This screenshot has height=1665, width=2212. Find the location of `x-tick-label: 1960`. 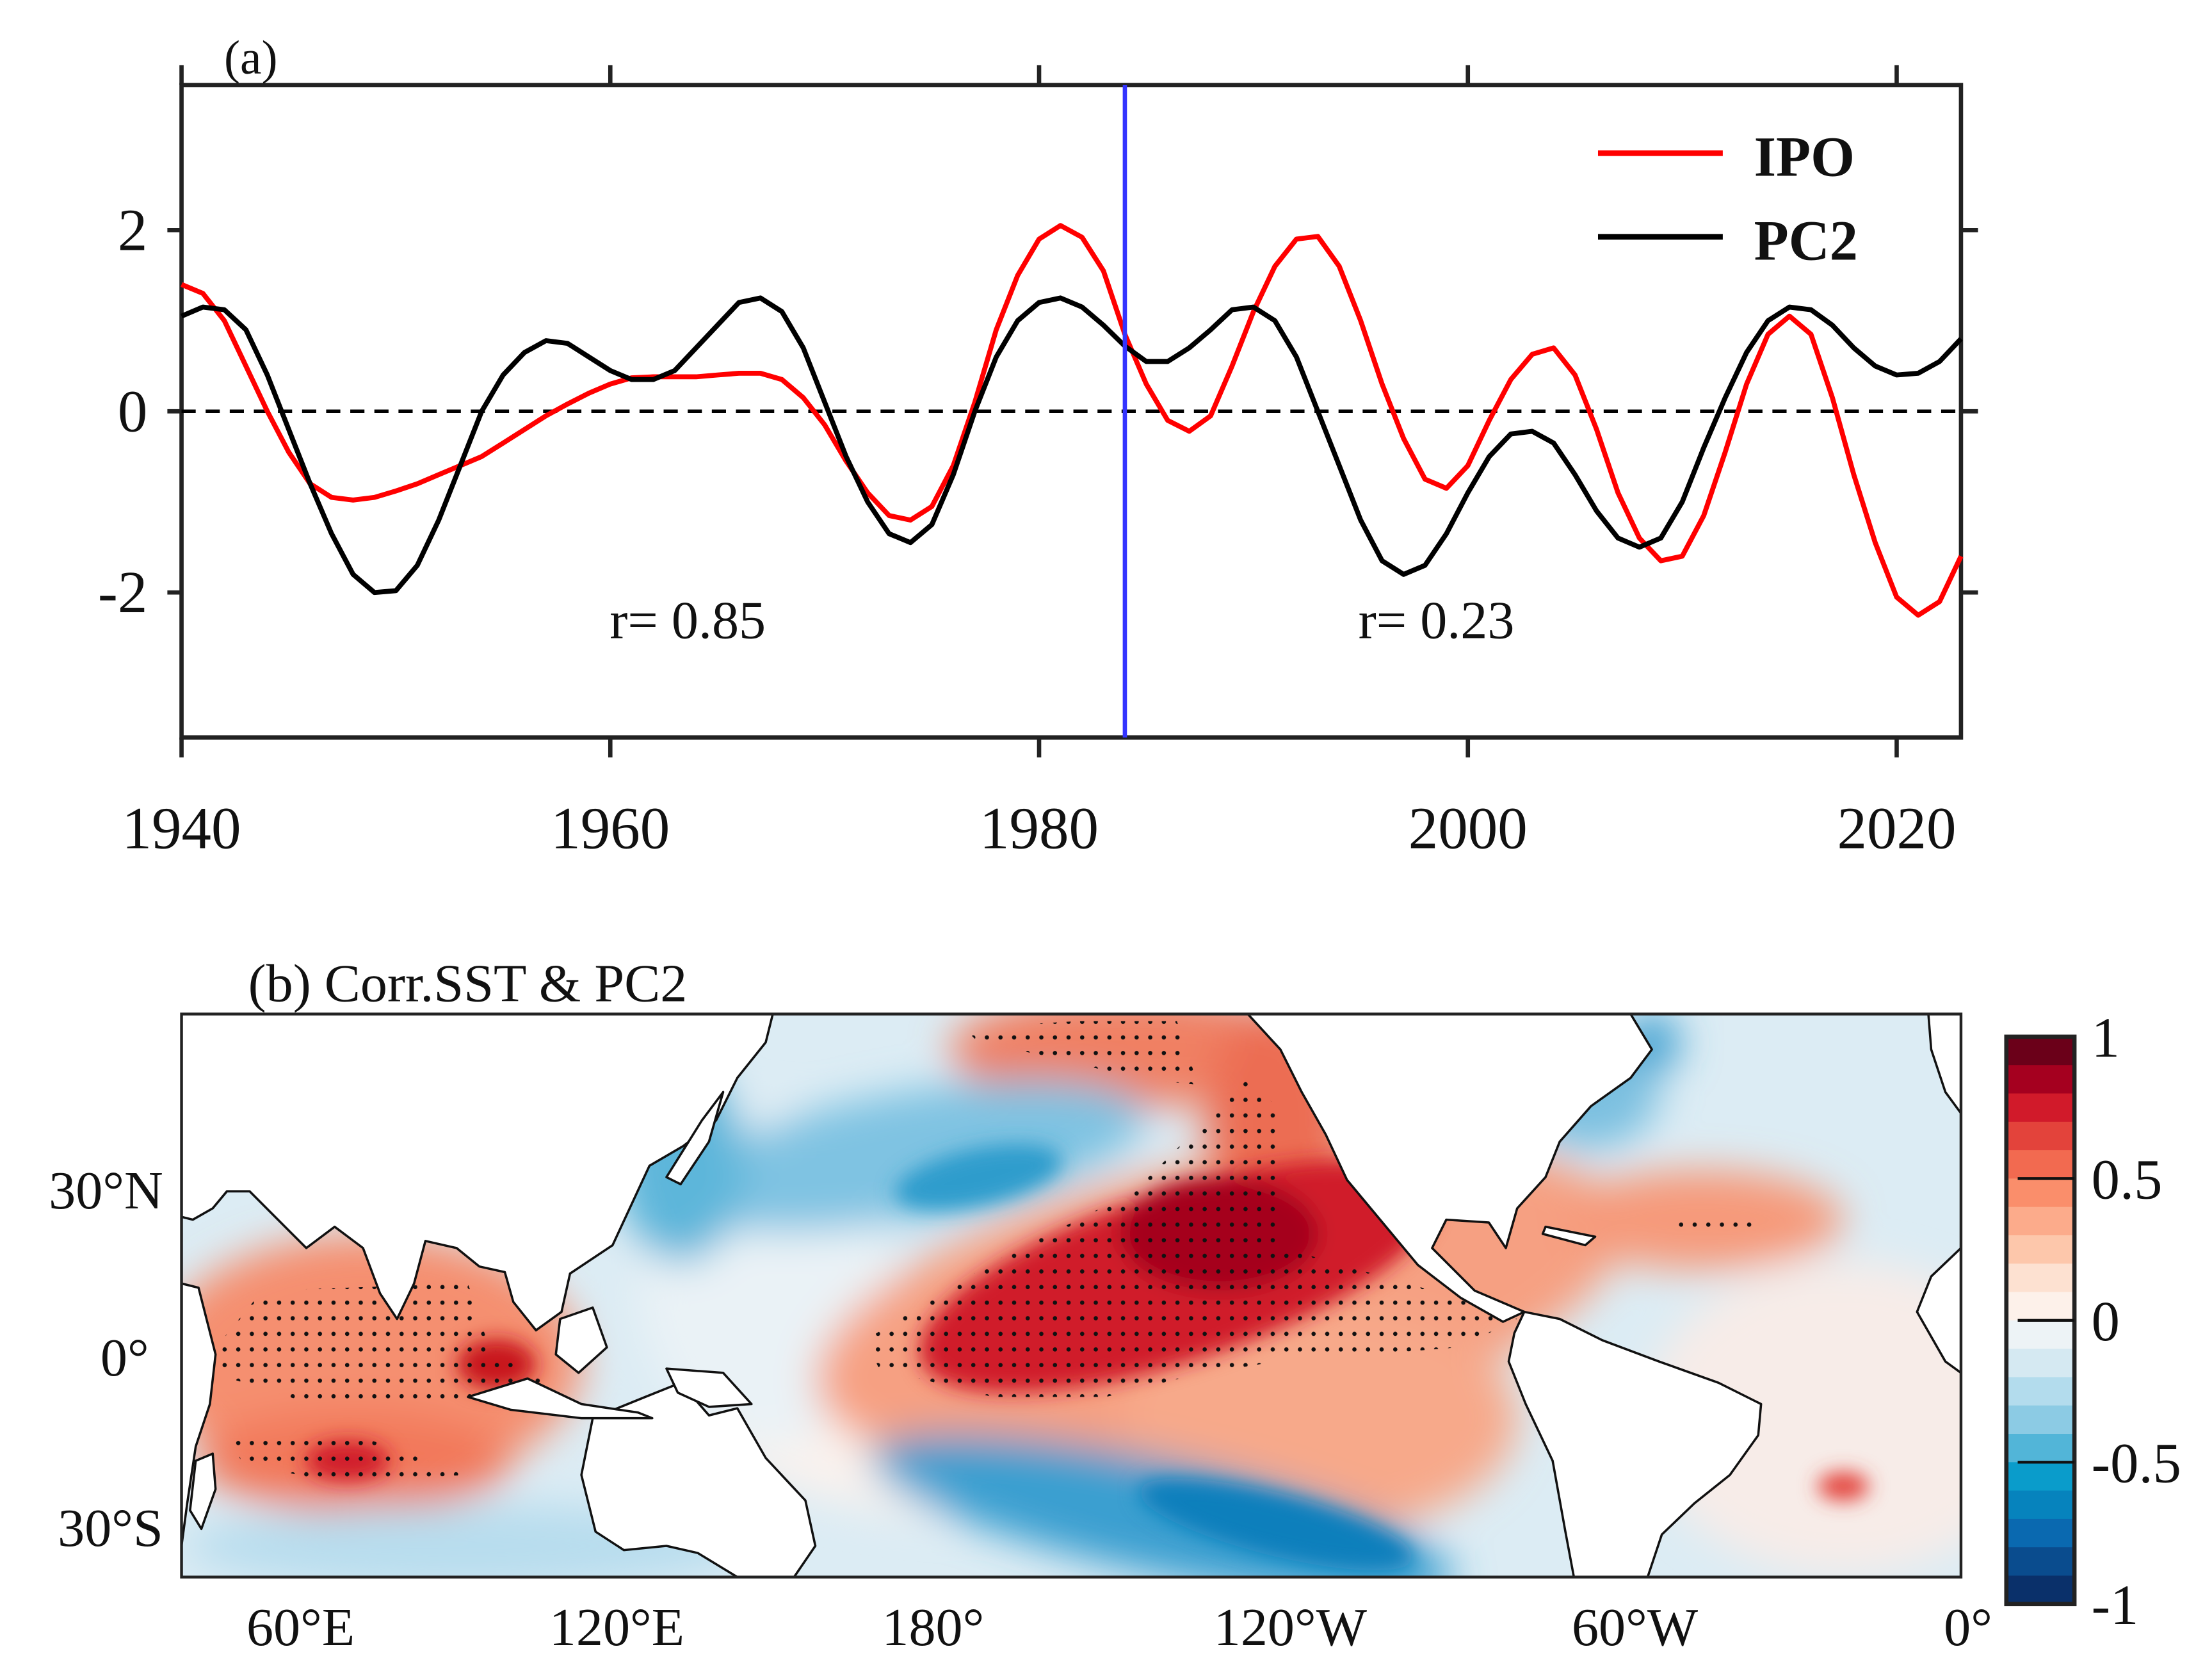

x-tick-label: 1960 is located at coordinates (610, 828).